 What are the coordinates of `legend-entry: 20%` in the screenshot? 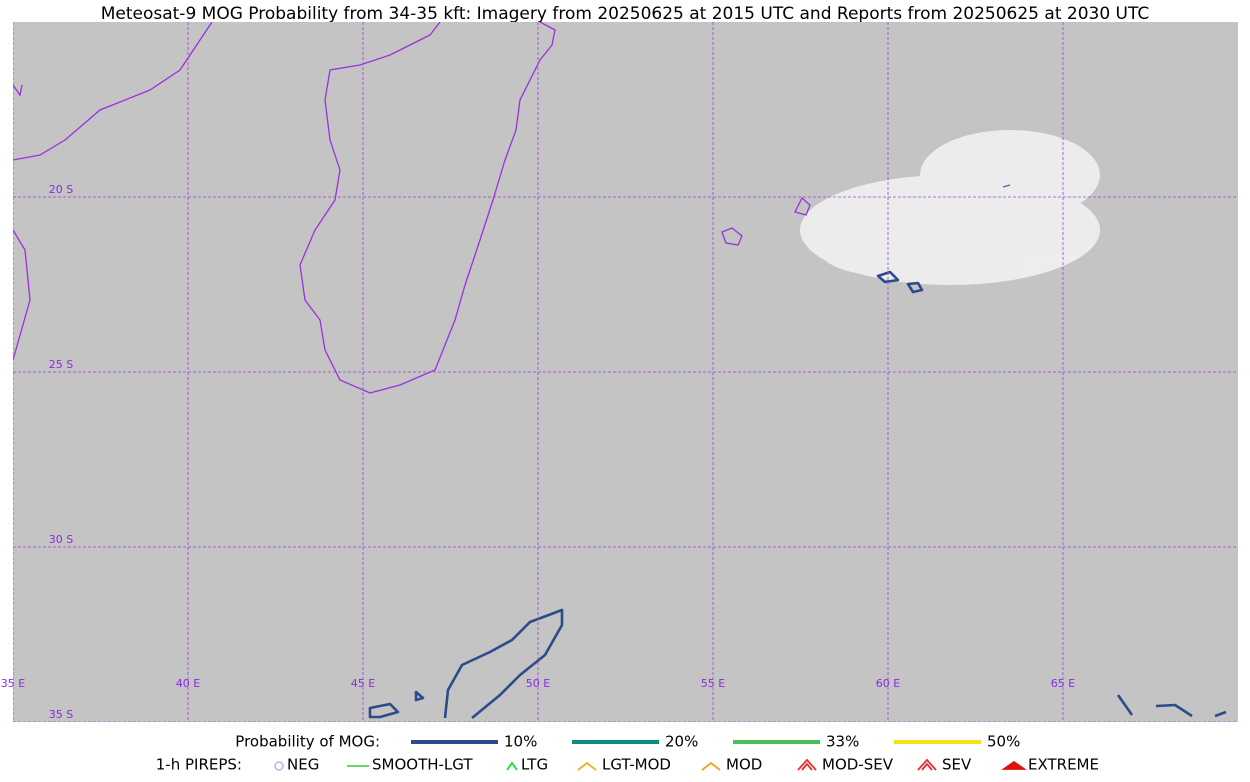 It's located at (681, 742).